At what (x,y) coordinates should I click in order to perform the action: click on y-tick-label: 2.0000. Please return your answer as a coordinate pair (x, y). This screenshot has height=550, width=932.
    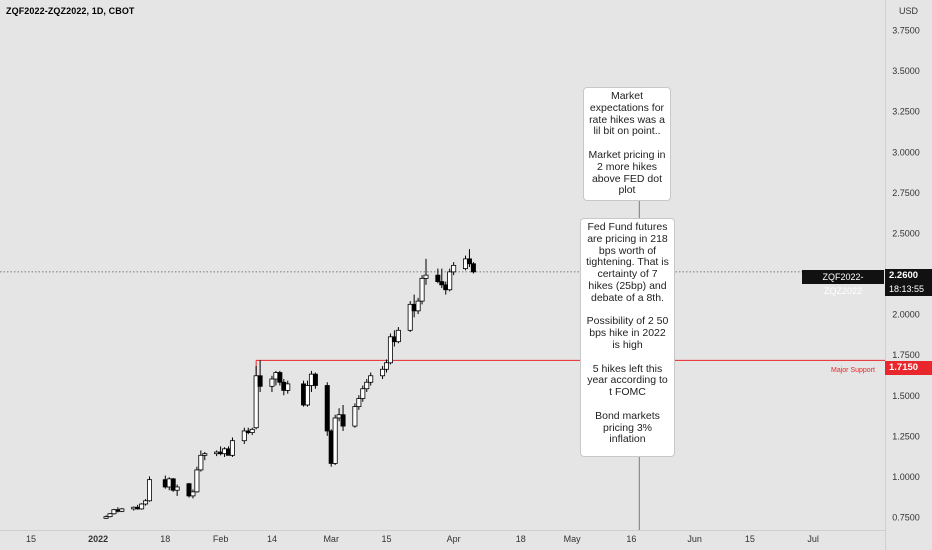
    Looking at the image, I should click on (906, 315).